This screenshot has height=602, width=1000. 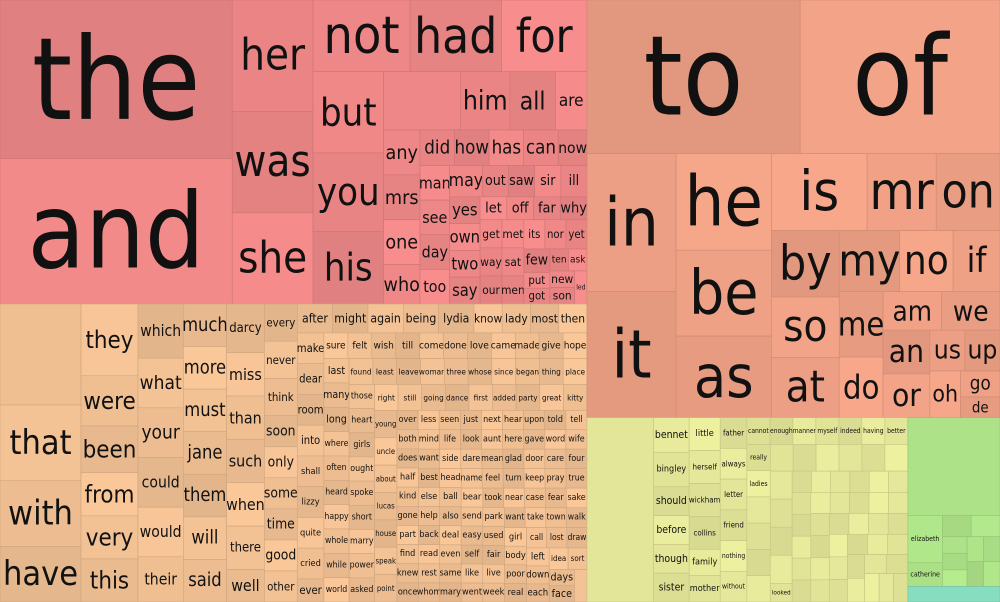 What do you see at coordinates (116, 231) in the screenshot?
I see `word-label-and: and` at bounding box center [116, 231].